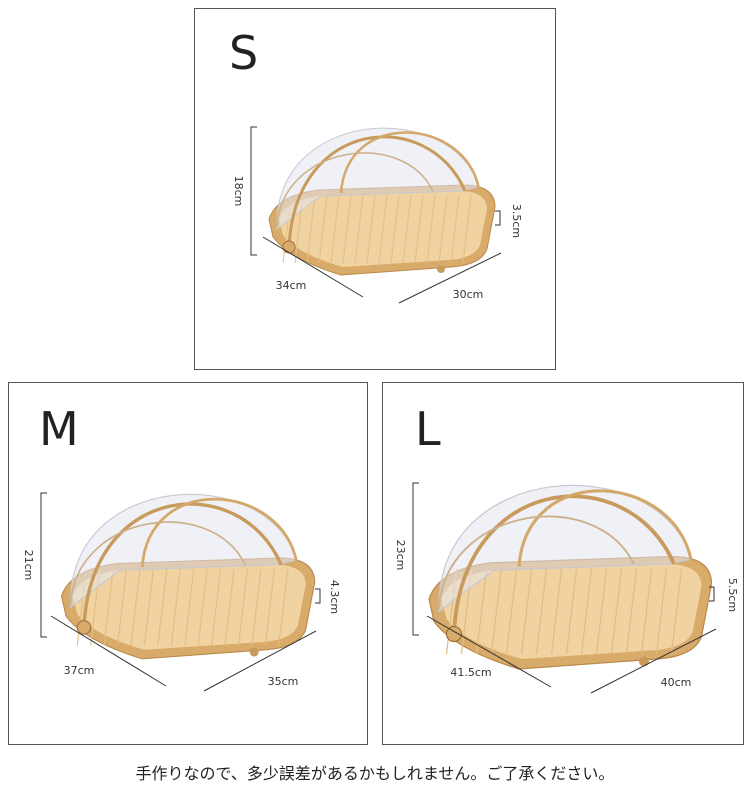 The image size is (750, 786). What do you see at coordinates (375, 773) in the screenshot?
I see `note: 手作りなので、多少誤差があるかもしれません。ご了承ください。` at bounding box center [375, 773].